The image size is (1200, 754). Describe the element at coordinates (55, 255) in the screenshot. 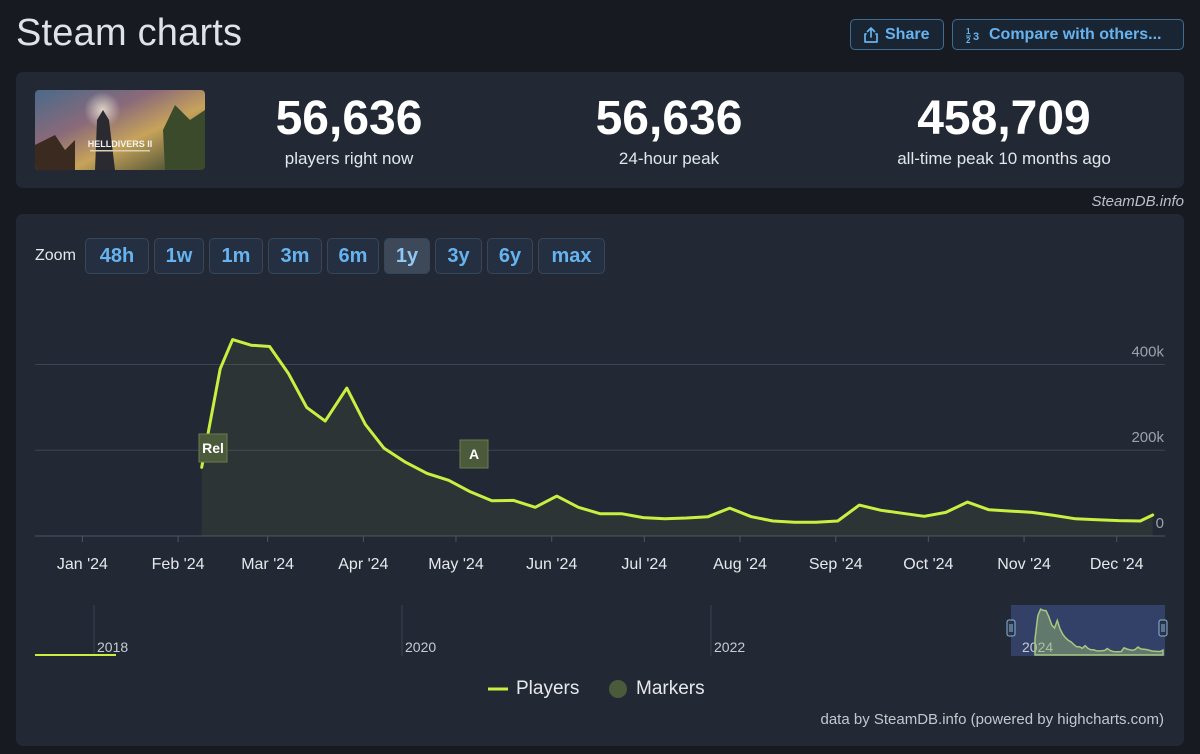

I see `zoom-label: Zoom` at that location.